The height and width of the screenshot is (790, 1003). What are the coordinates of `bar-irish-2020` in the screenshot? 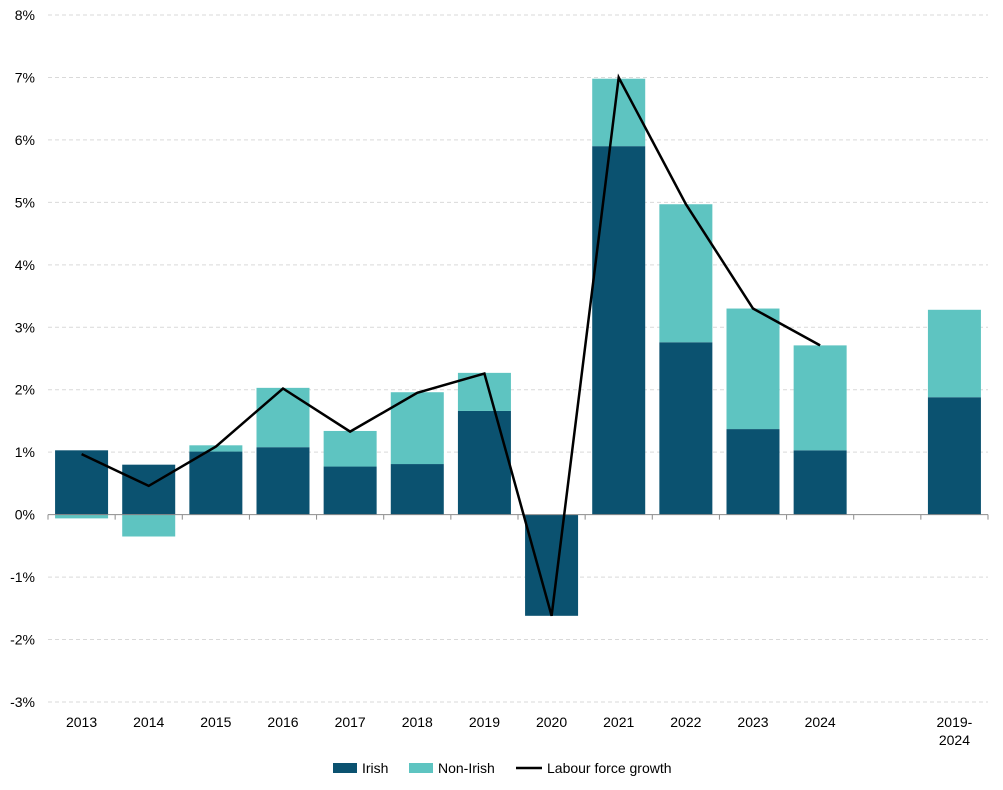 It's located at (552, 565).